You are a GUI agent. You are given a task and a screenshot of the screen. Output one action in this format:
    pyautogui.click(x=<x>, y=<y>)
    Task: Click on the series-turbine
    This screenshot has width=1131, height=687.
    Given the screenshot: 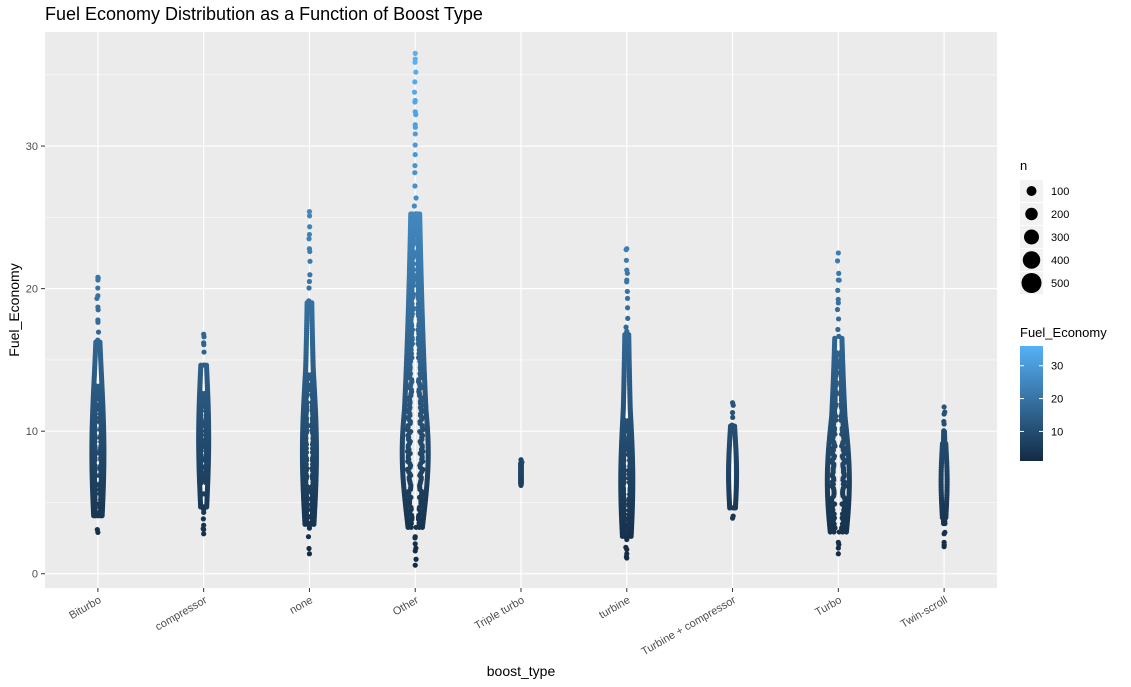 What is the action you would take?
    pyautogui.click(x=627, y=403)
    